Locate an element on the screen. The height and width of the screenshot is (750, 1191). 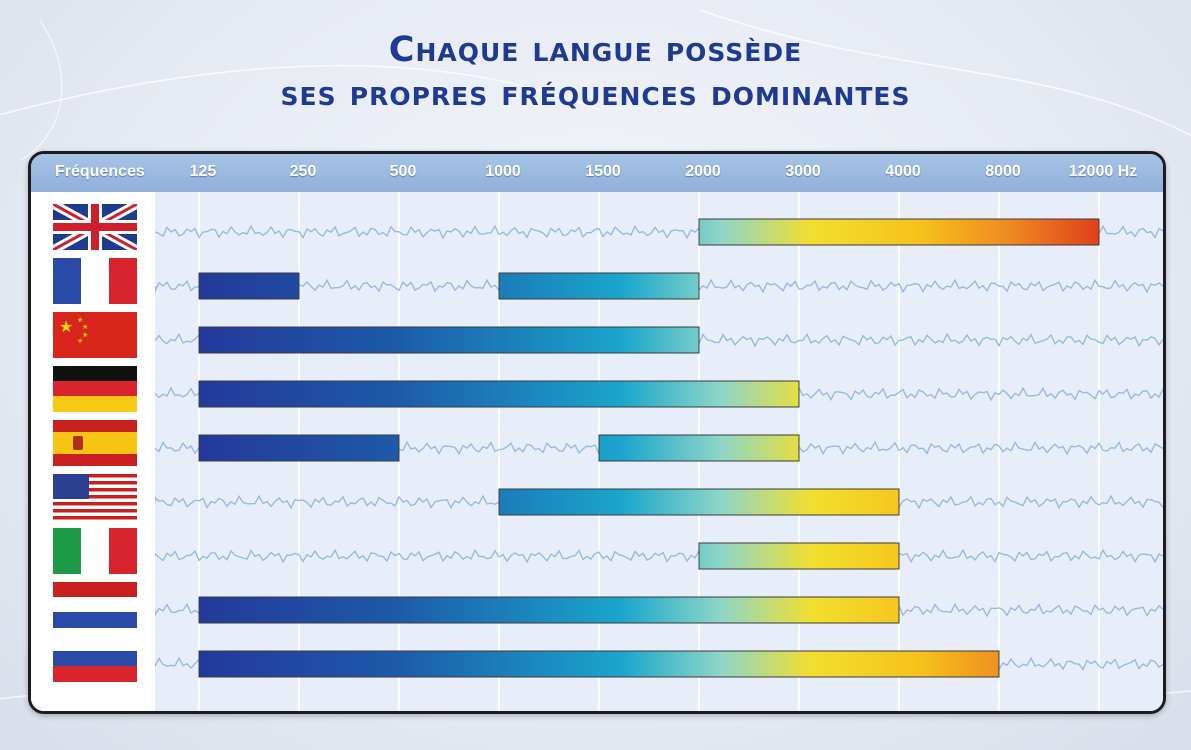
netherlands-flag-icon is located at coordinates (95, 605).